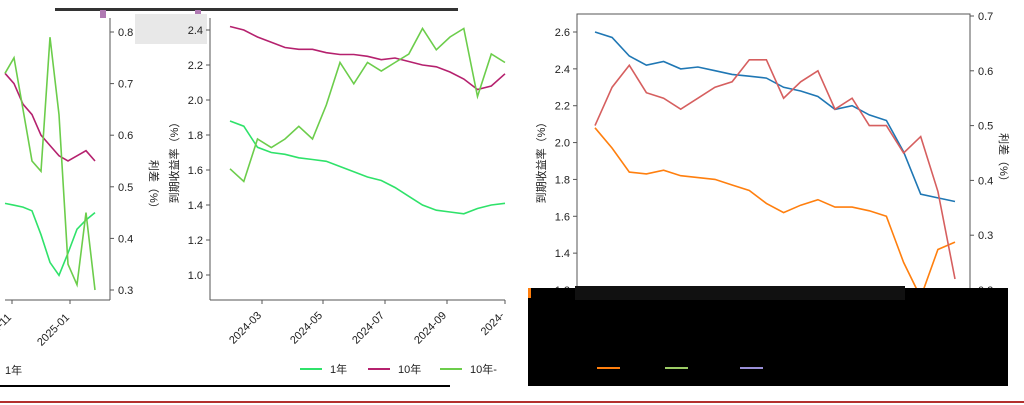 This screenshot has height=405, width=1024. What do you see at coordinates (245, 328) in the screenshot?
I see `middle-x-tick: 2024-03` at bounding box center [245, 328].